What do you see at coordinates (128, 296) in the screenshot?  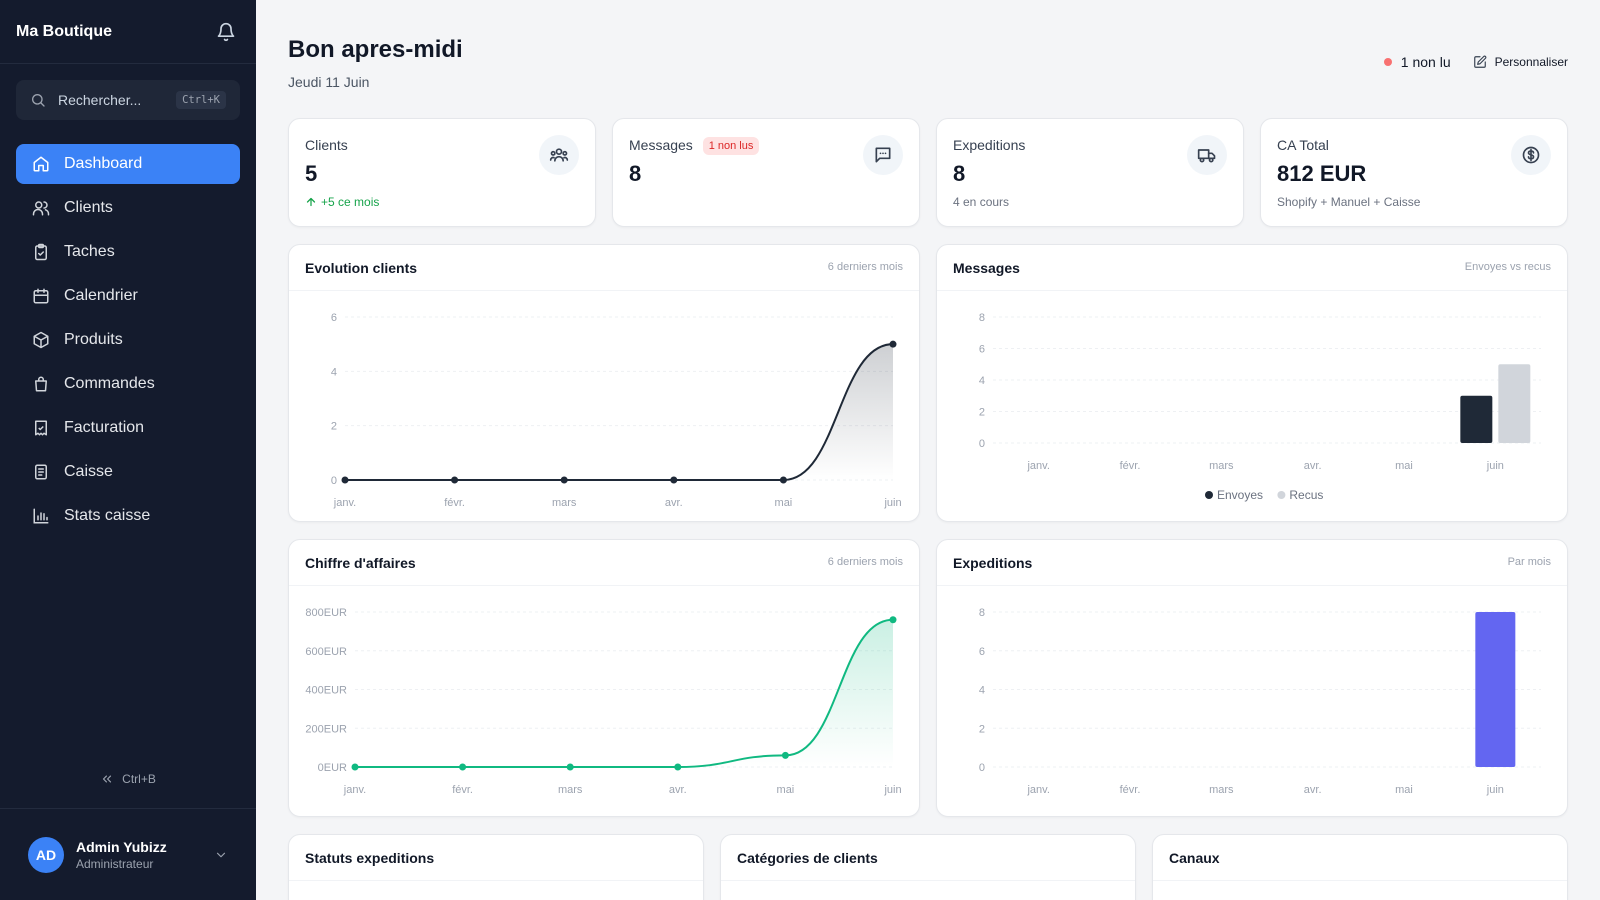 I see `sidebar-item-calendrier: Calendrier` at bounding box center [128, 296].